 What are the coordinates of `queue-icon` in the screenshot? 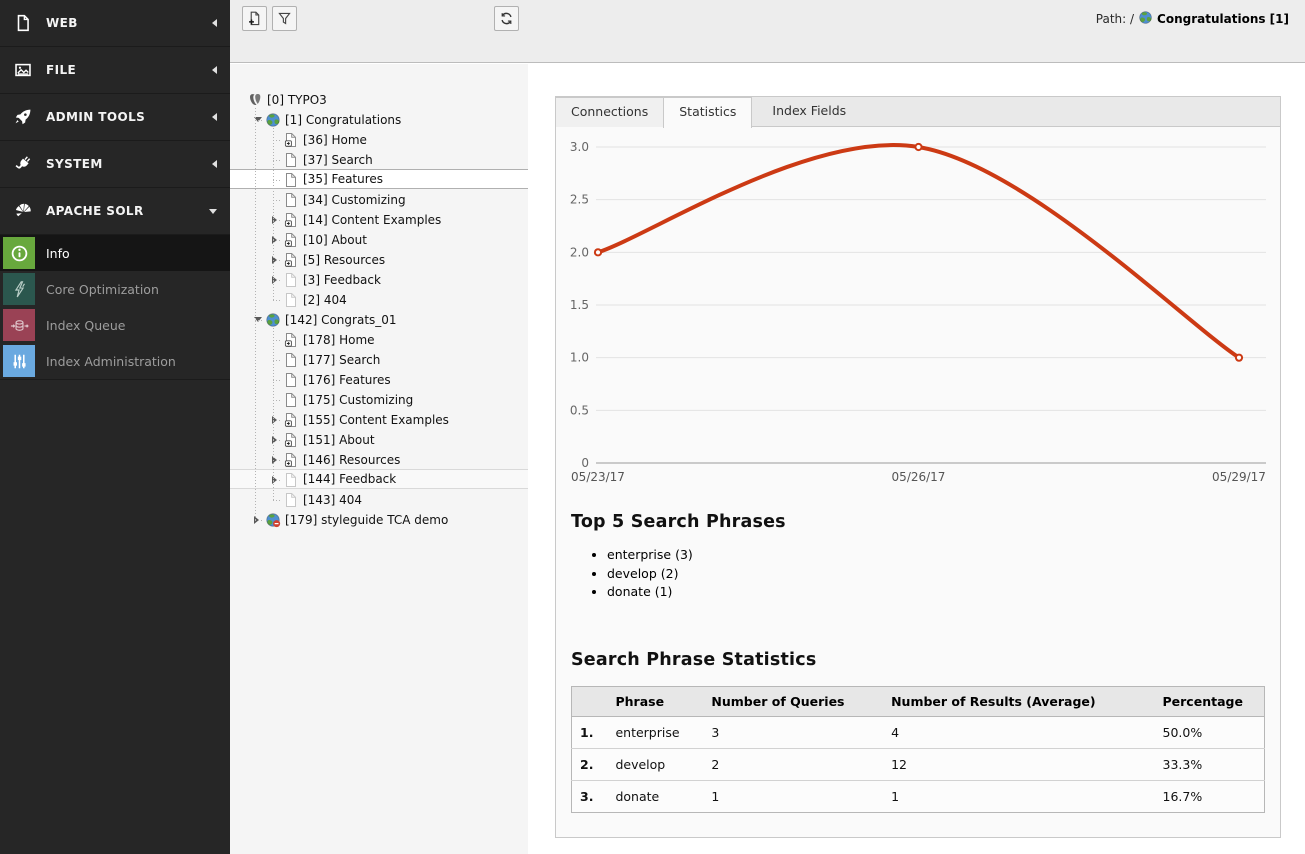 It's located at (19, 325).